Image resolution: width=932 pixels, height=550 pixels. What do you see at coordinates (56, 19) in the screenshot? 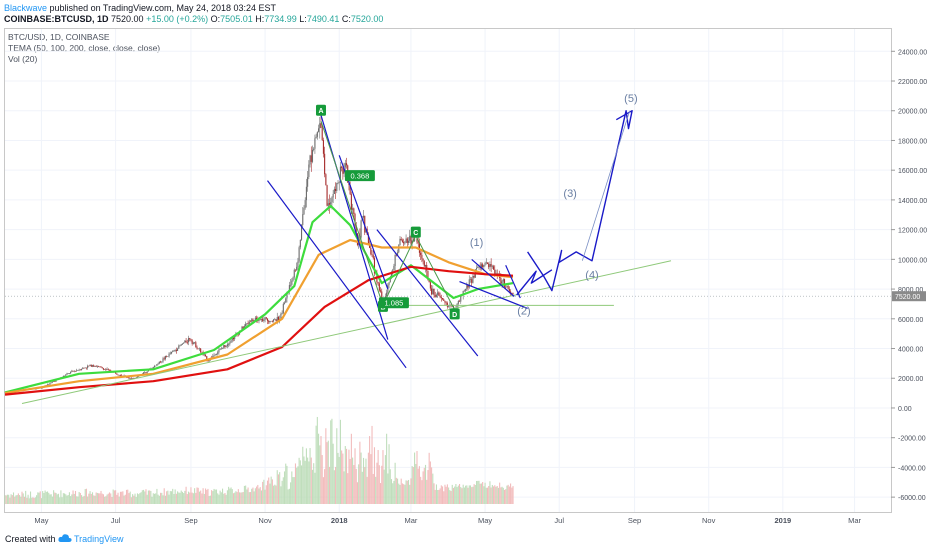
I see `symbol: COINBASE:BTCUSD, 1D` at bounding box center [56, 19].